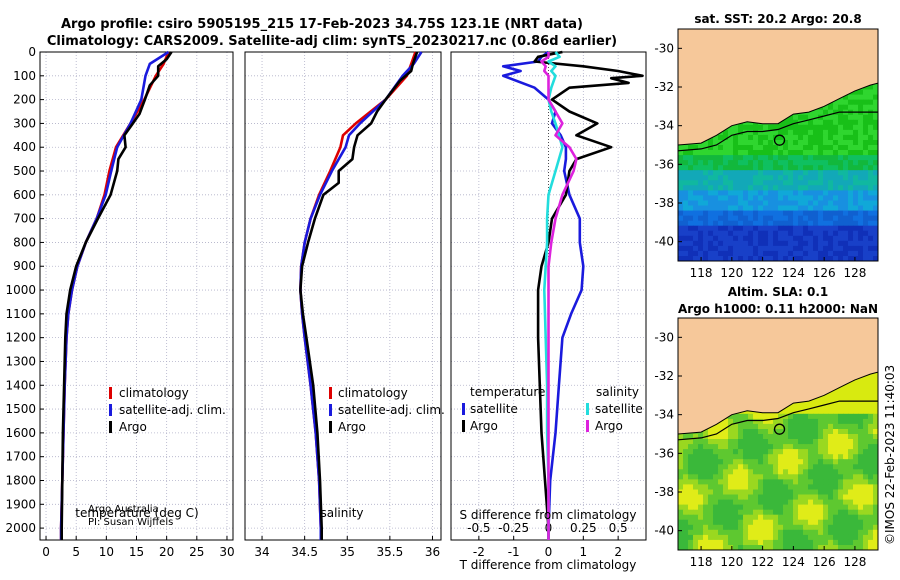 The image size is (900, 580). What do you see at coordinates (20, 338) in the screenshot?
I see `y-tick-label: 1200` at bounding box center [20, 338].